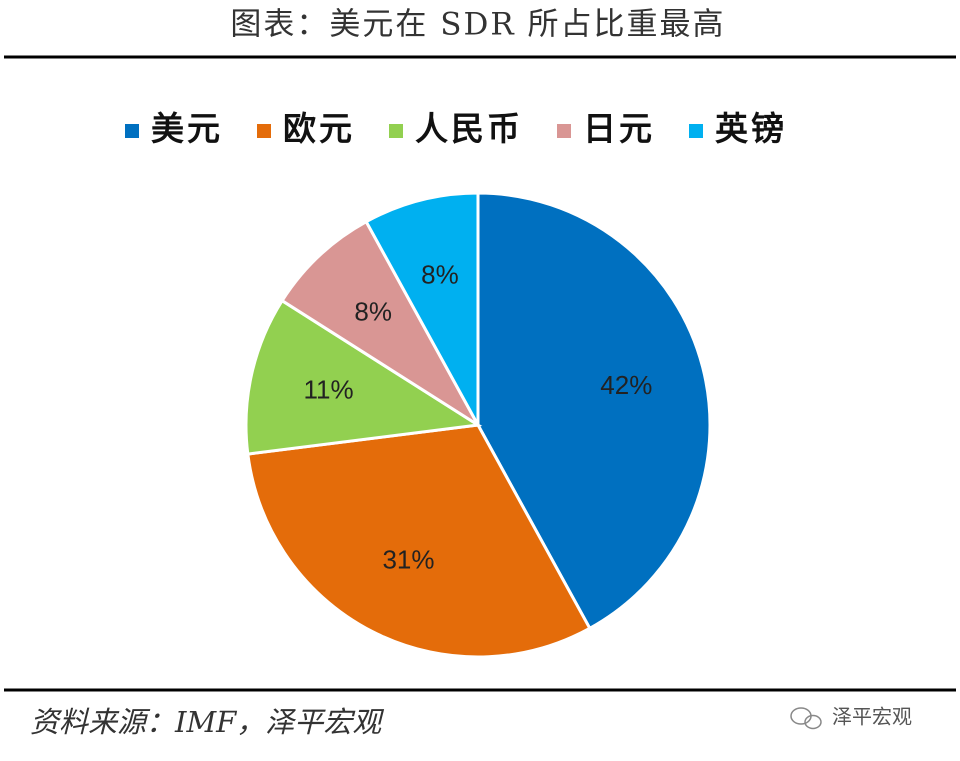 This screenshot has height=761, width=960. Describe the element at coordinates (626, 385) in the screenshot. I see `data-label: 42%` at that location.